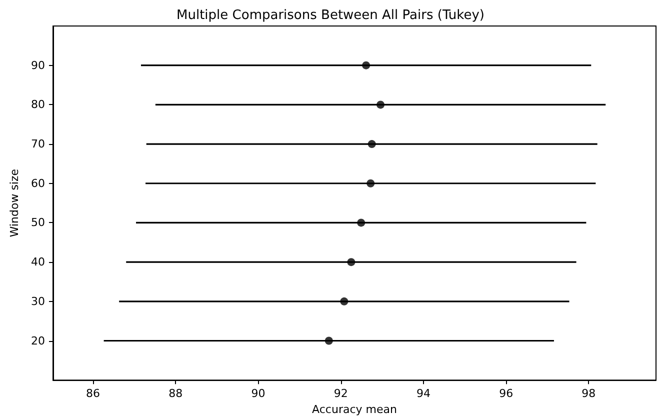 Image resolution: width=661 pixels, height=420 pixels. What do you see at coordinates (589, 393) in the screenshot?
I see `x-tick-label: 98` at bounding box center [589, 393].